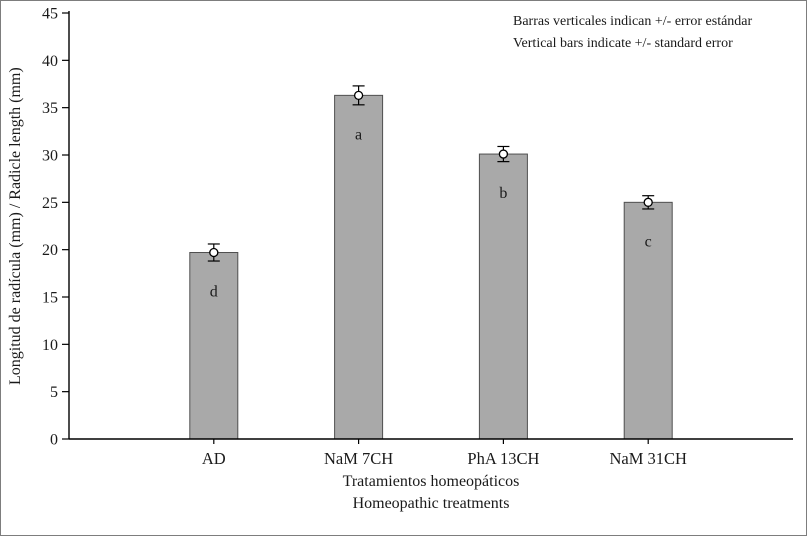  What do you see at coordinates (214, 458) in the screenshot?
I see `category-label: AD` at bounding box center [214, 458].